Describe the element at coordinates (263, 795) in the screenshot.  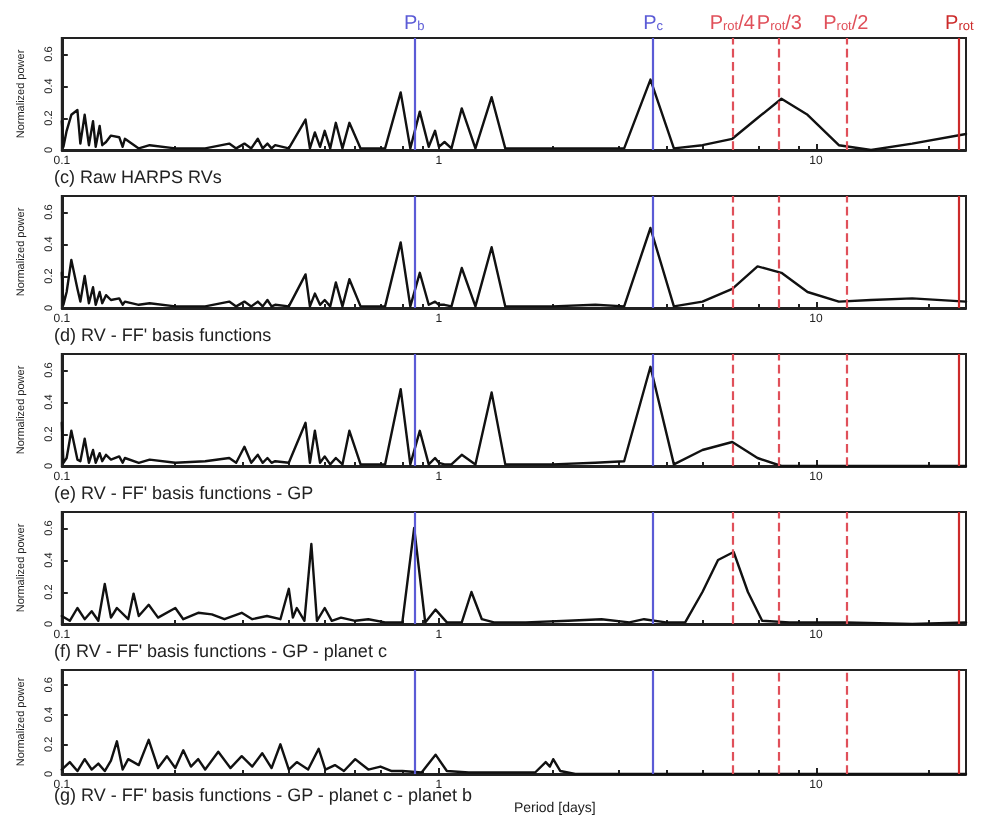
I see `text: (g) RV - FF' basis functions - GP - planet c - planet b` at that location.